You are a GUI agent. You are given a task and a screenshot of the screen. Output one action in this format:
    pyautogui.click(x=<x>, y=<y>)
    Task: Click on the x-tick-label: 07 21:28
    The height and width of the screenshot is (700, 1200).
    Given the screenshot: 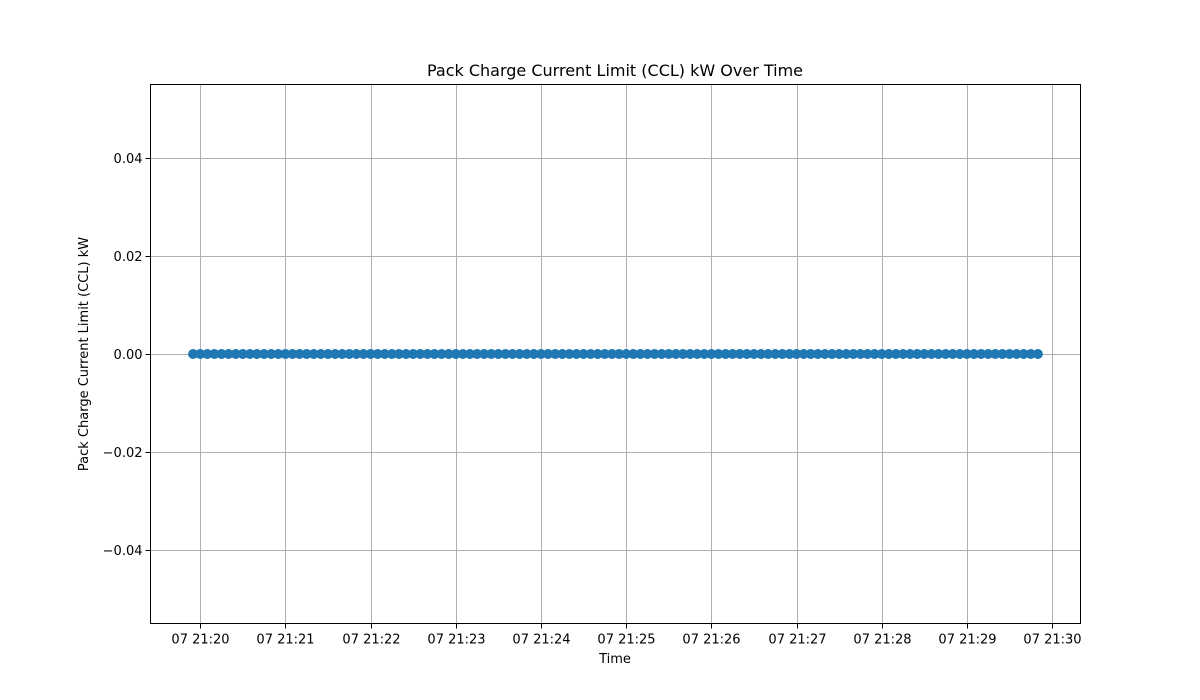 What is the action you would take?
    pyautogui.click(x=882, y=640)
    